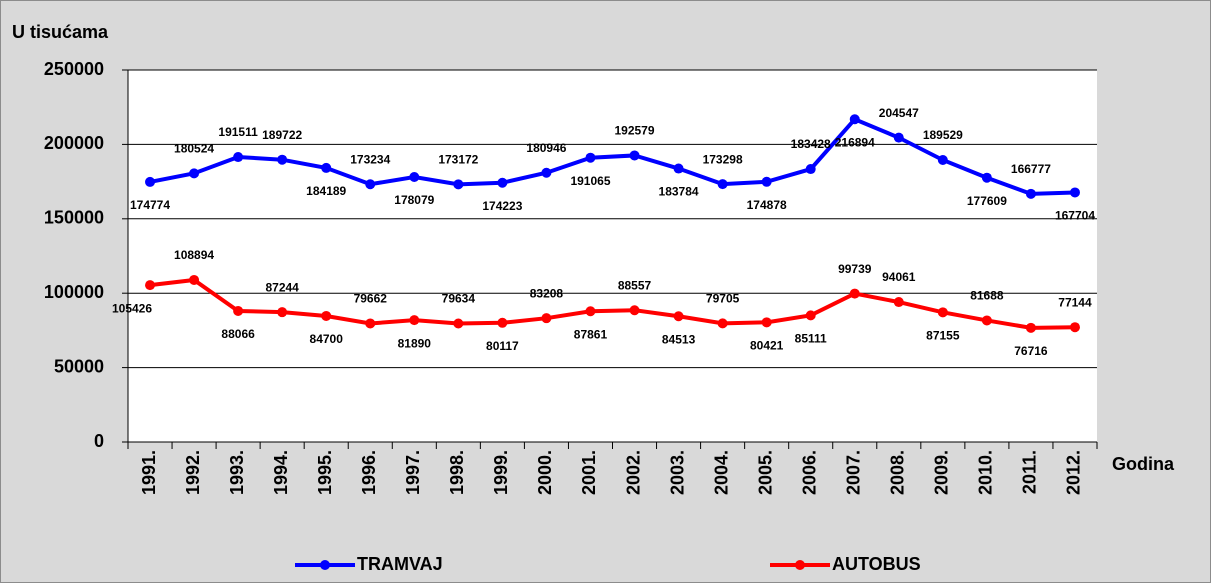  Describe the element at coordinates (281, 472) in the screenshot. I see `x-tick-label: 1994.` at that location.